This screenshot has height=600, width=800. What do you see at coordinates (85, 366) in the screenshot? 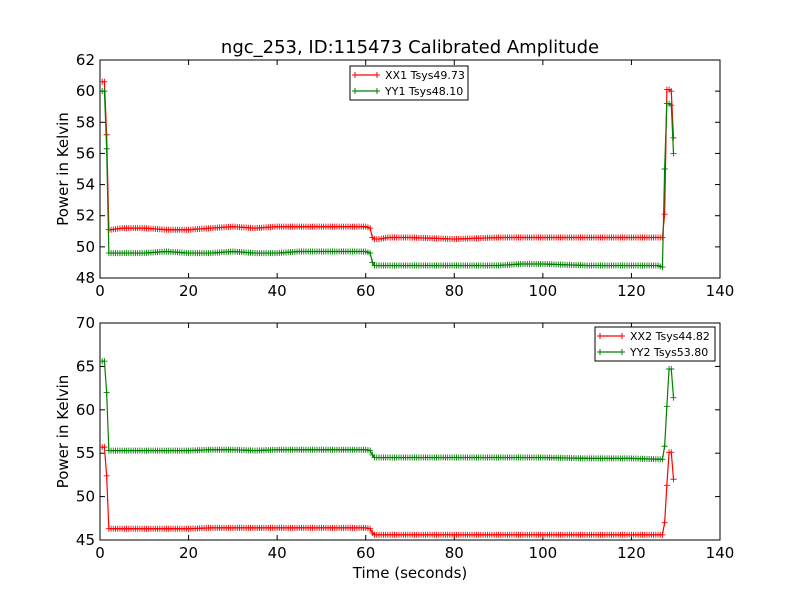
I see `y-tick-label: 65` at bounding box center [85, 366].